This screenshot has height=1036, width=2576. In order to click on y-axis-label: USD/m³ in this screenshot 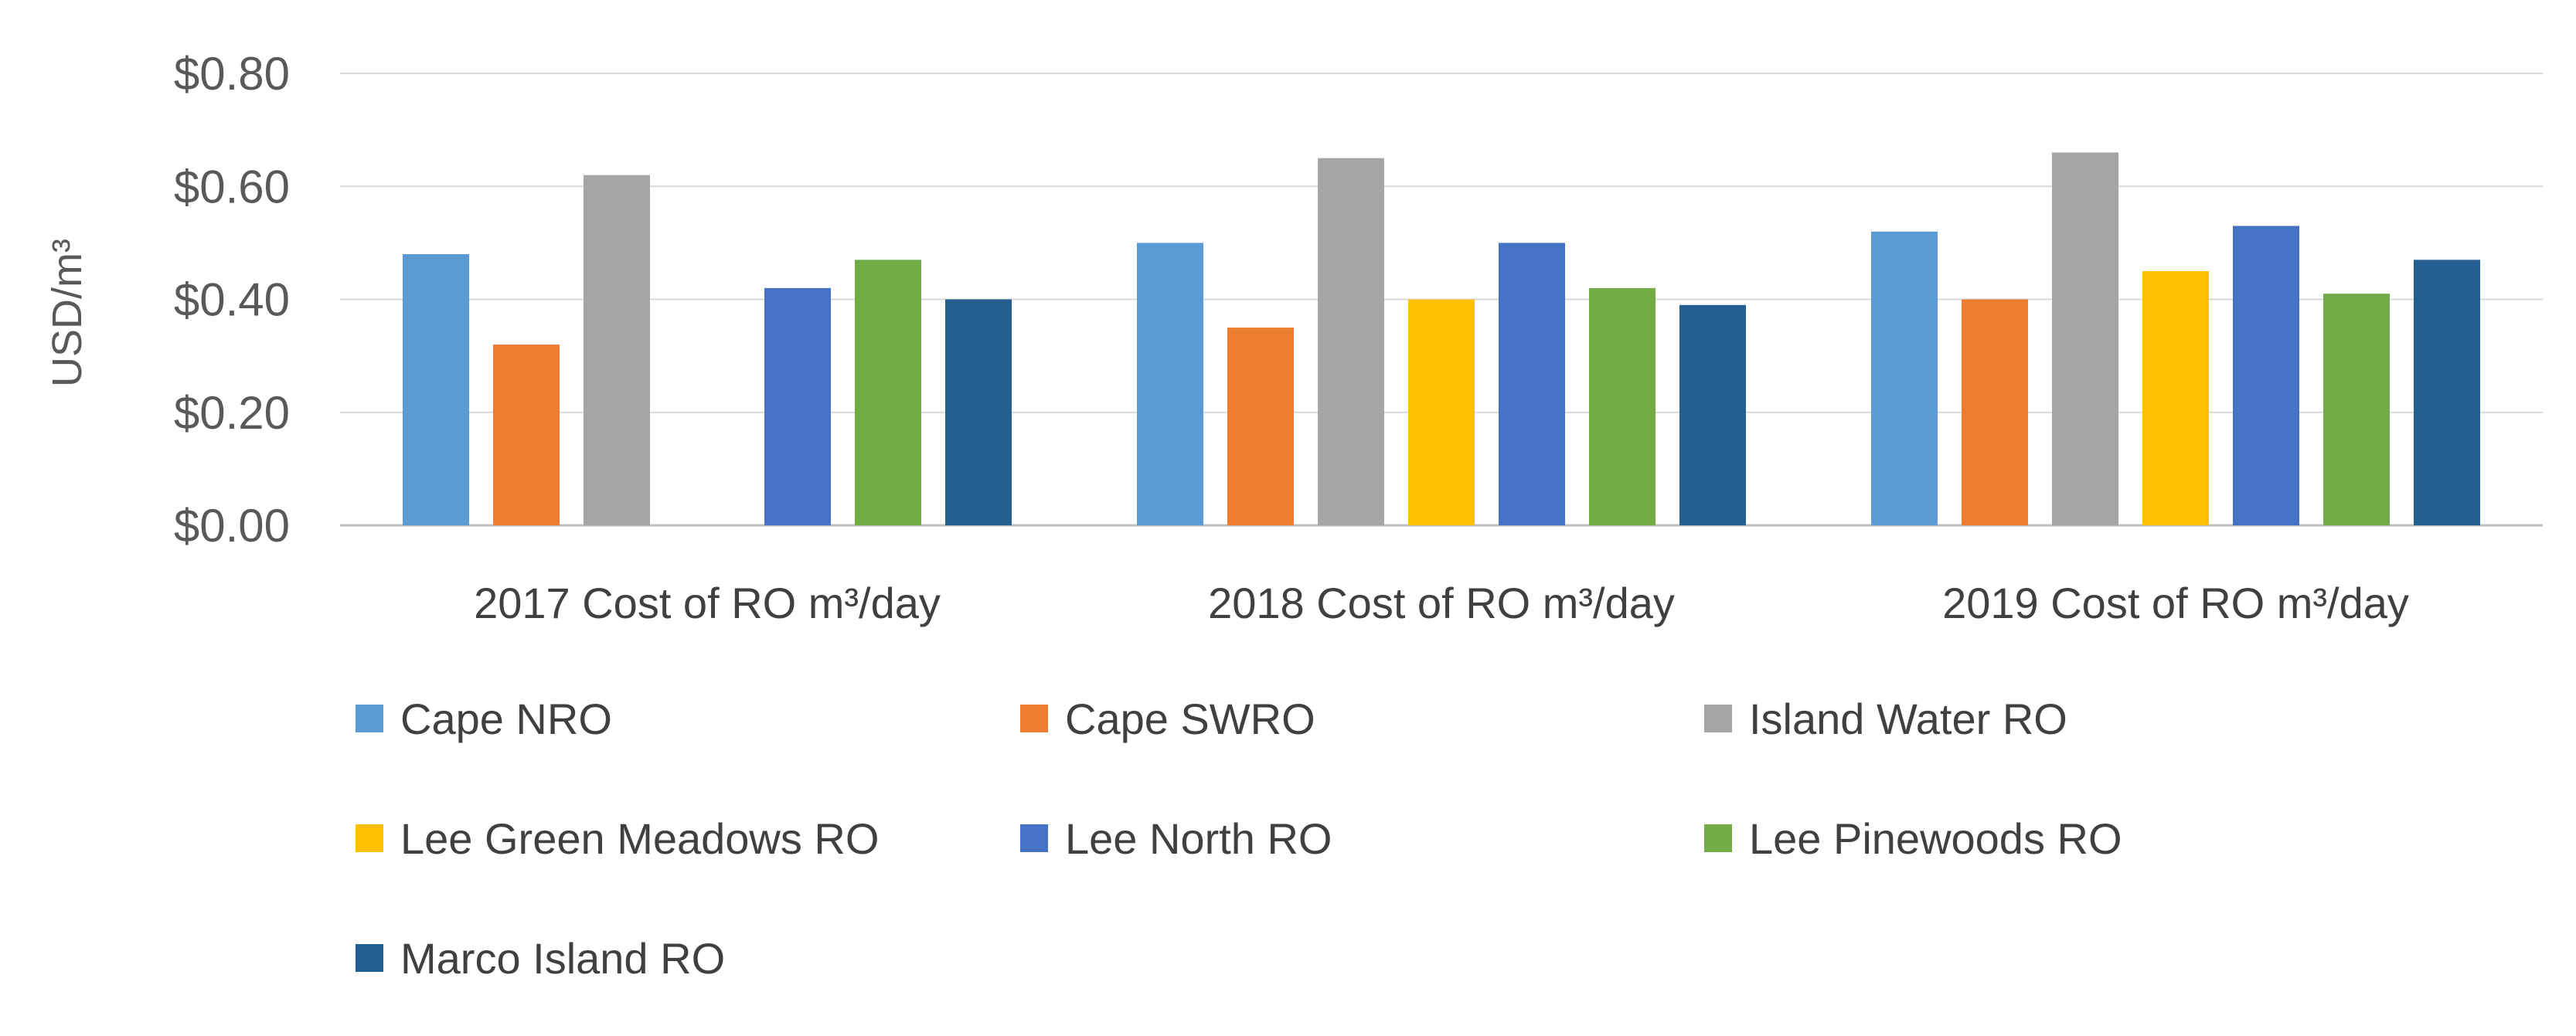, I will do `click(67, 313)`.